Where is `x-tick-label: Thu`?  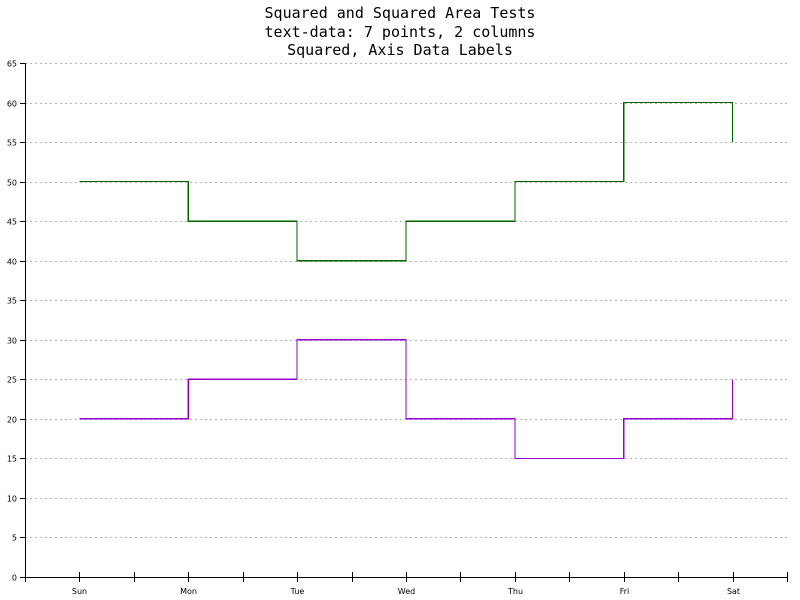
x-tick-label: Thu is located at coordinates (515, 591).